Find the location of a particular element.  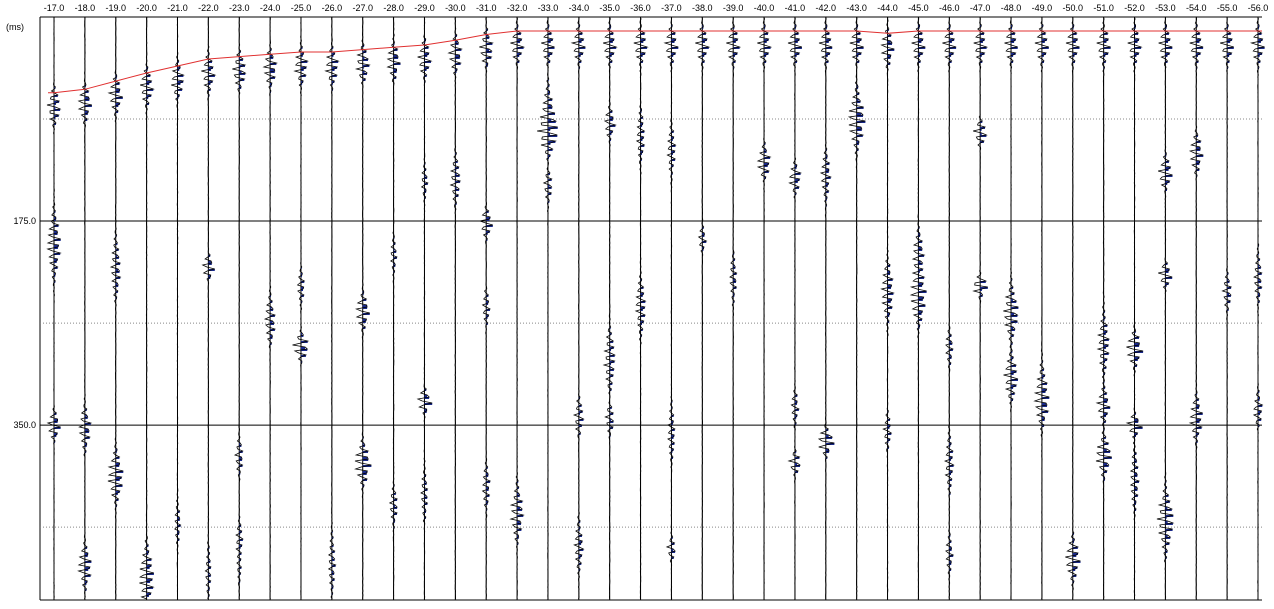

x-tick-label: -32.0 is located at coordinates (517, 8).